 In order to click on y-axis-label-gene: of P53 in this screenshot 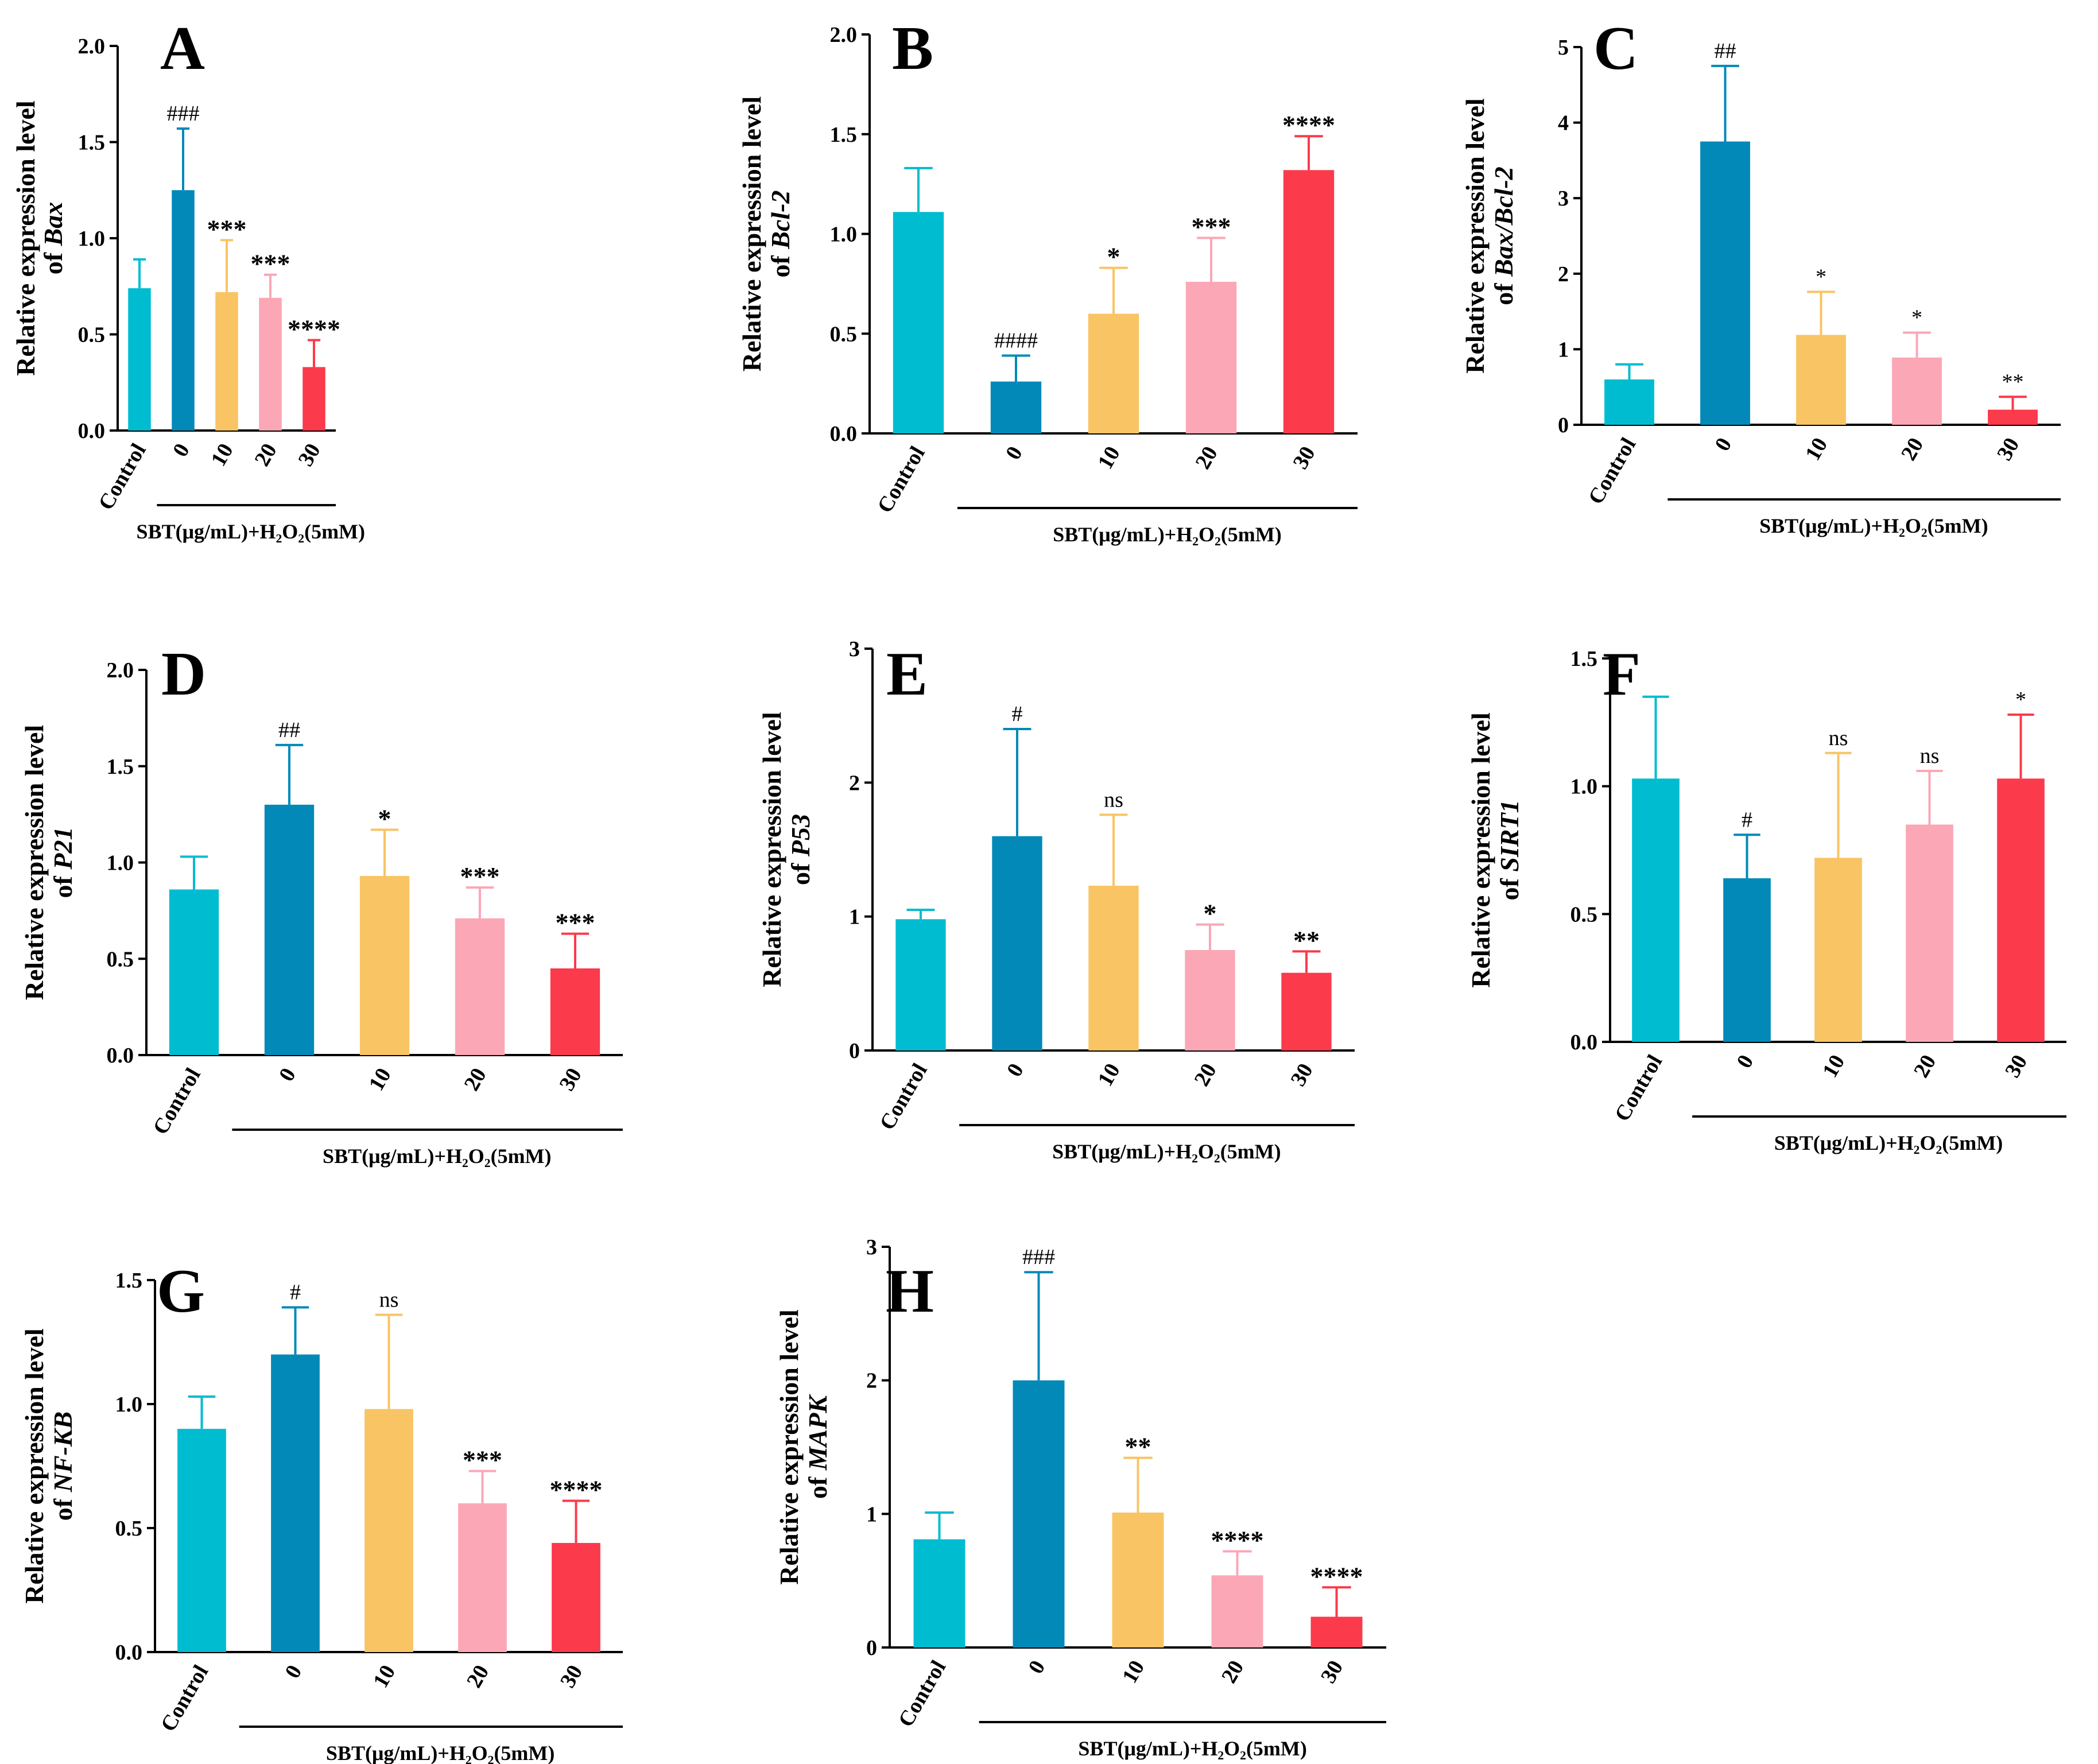, I will do `click(800, 849)`.